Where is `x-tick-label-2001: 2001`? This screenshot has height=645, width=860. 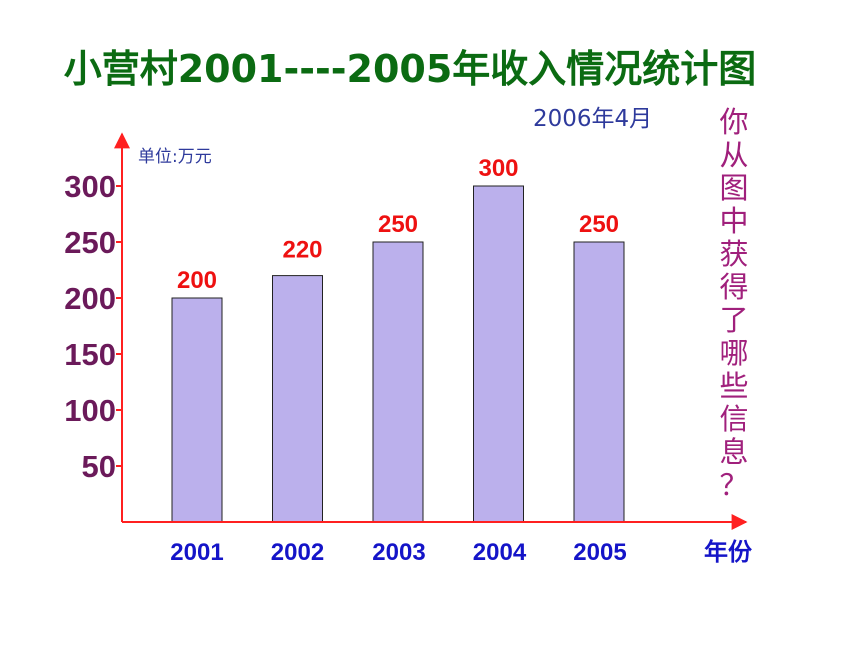 x-tick-label-2001: 2001 is located at coordinates (196, 552).